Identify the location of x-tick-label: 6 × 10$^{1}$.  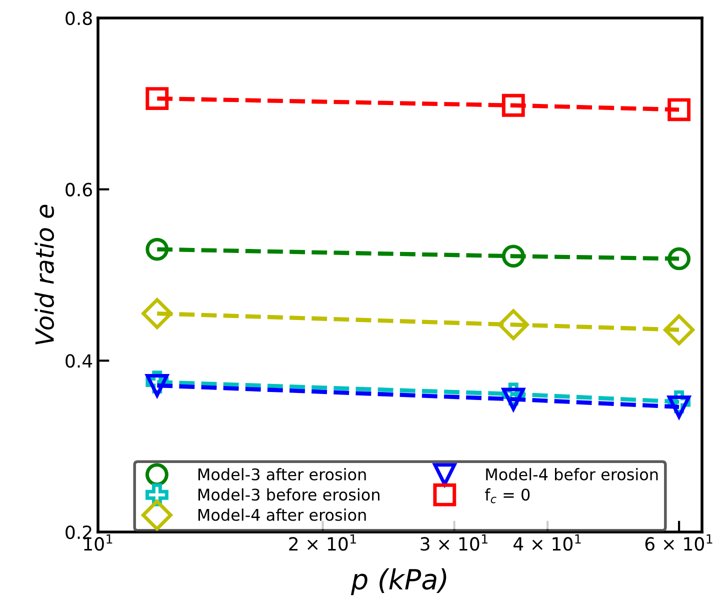
(678, 542).